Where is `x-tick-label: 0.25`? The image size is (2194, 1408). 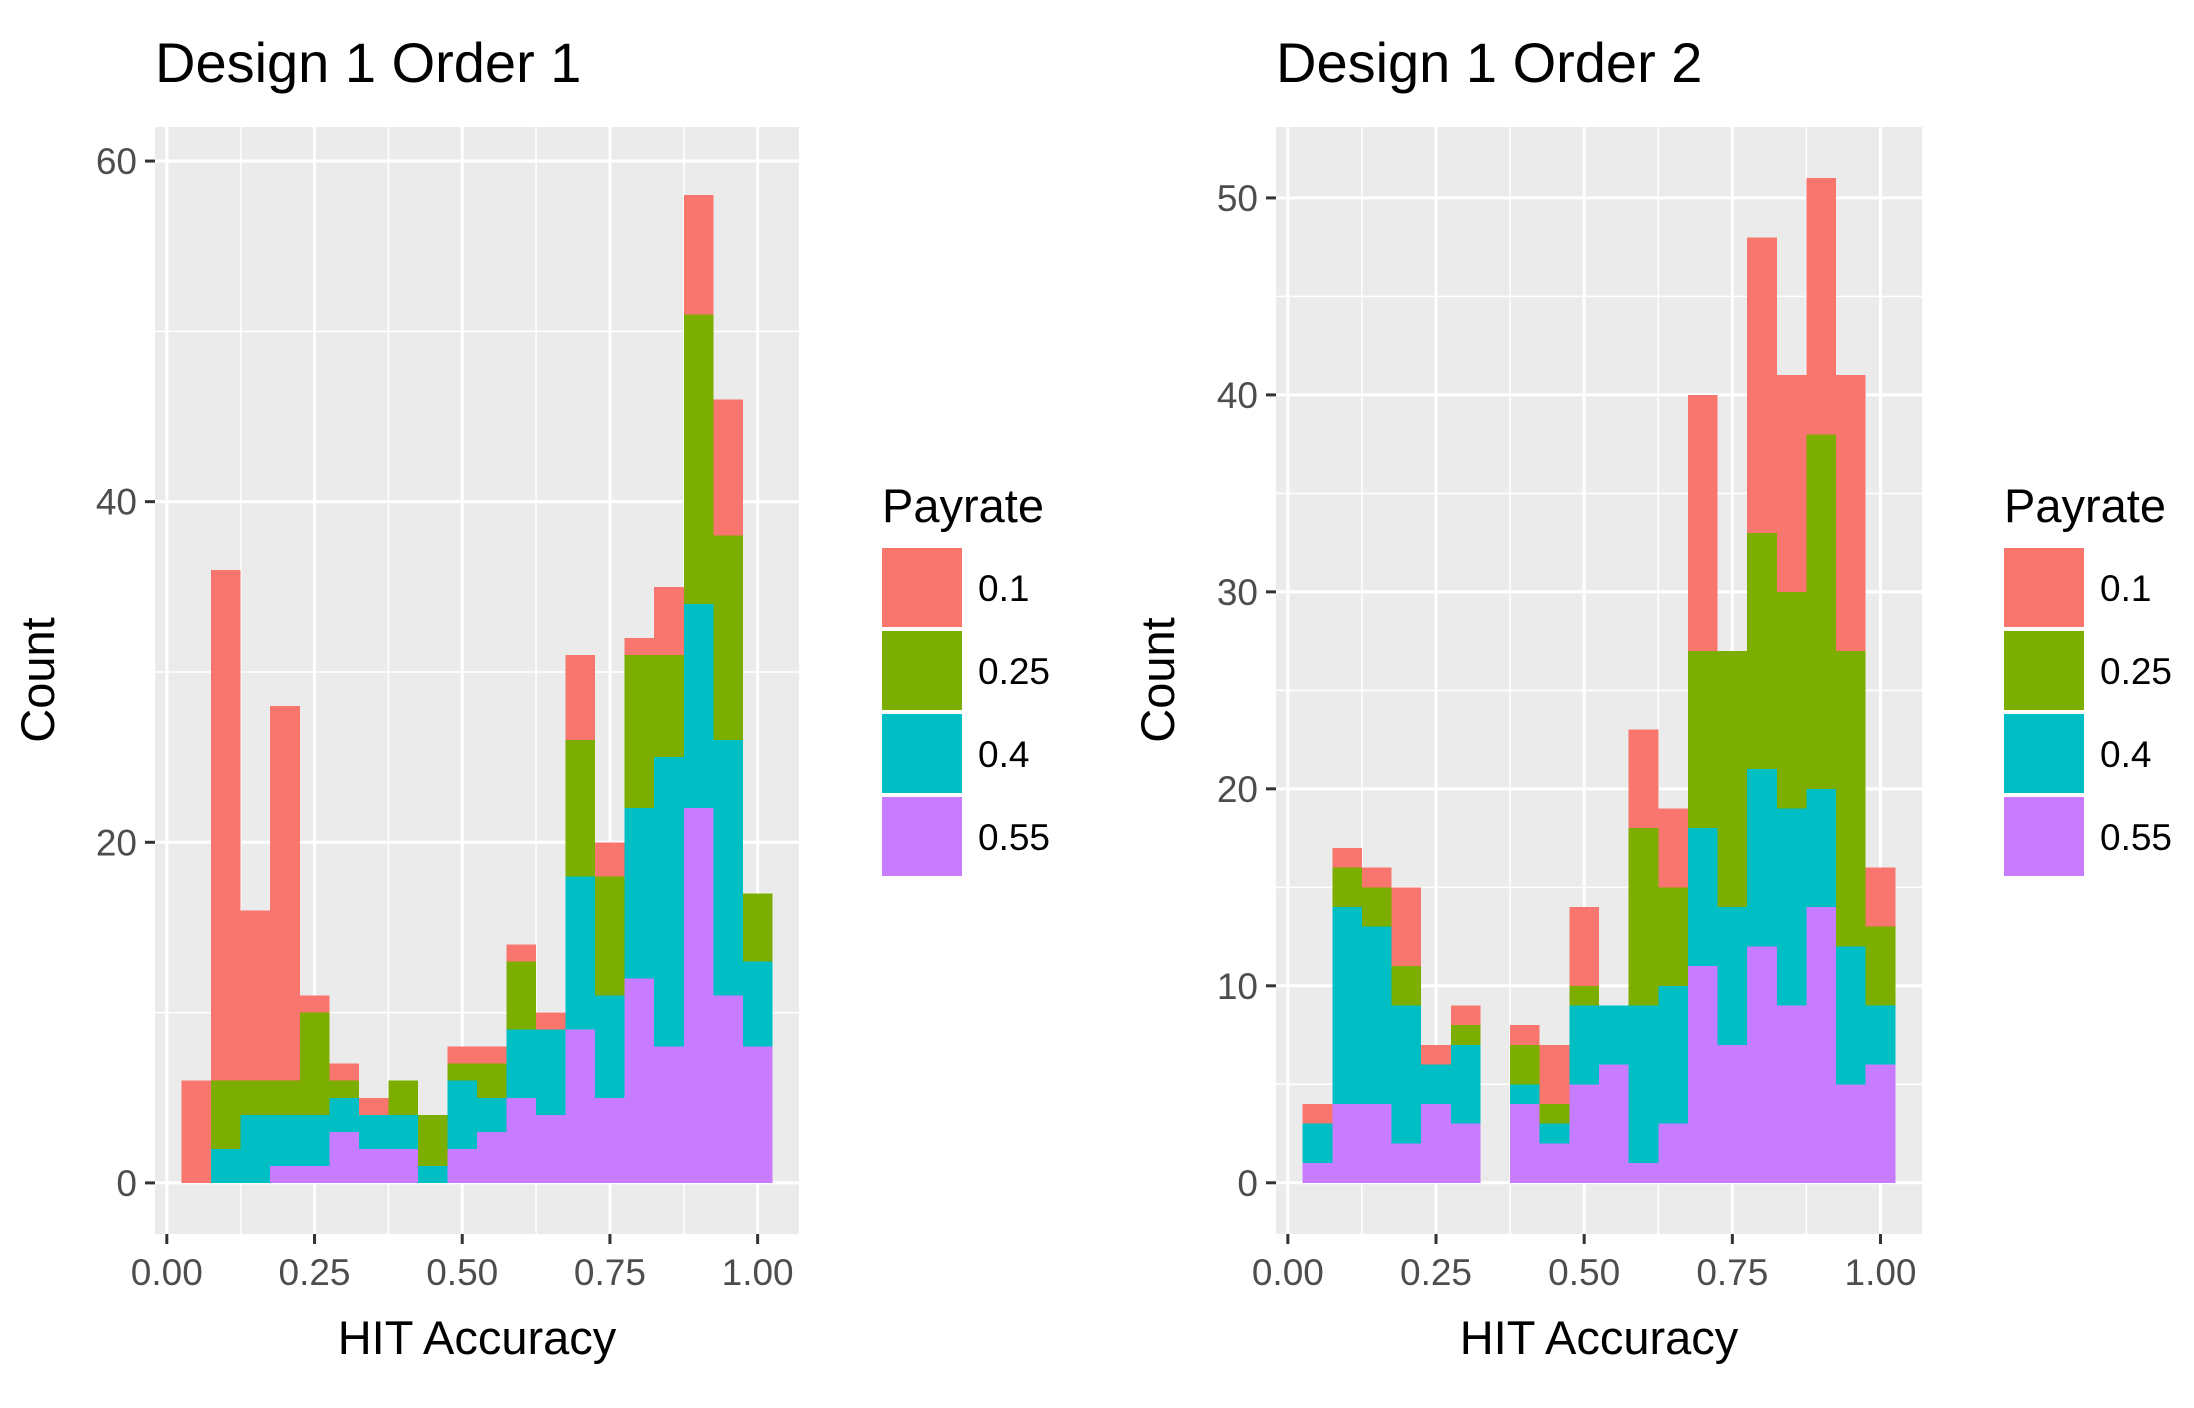
x-tick-label: 0.25 is located at coordinates (1436, 1272).